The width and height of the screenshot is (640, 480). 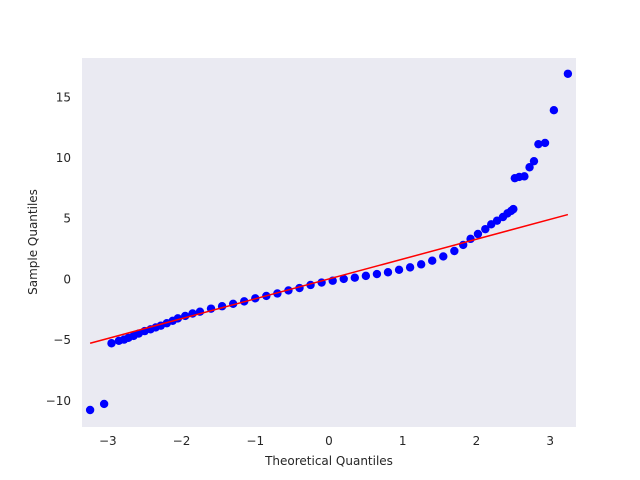 I want to click on y-tick-label: 0, so click(x=67, y=279).